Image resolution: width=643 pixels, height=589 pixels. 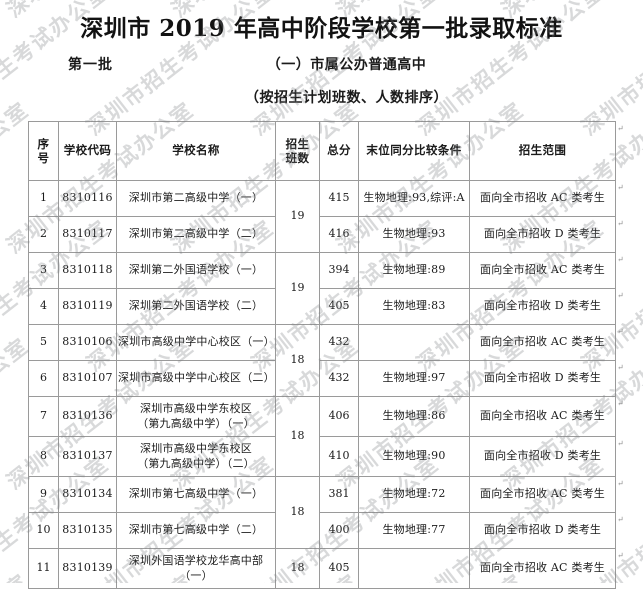 I want to click on category-label: （一）市属公办普通高中, so click(x=346, y=65).